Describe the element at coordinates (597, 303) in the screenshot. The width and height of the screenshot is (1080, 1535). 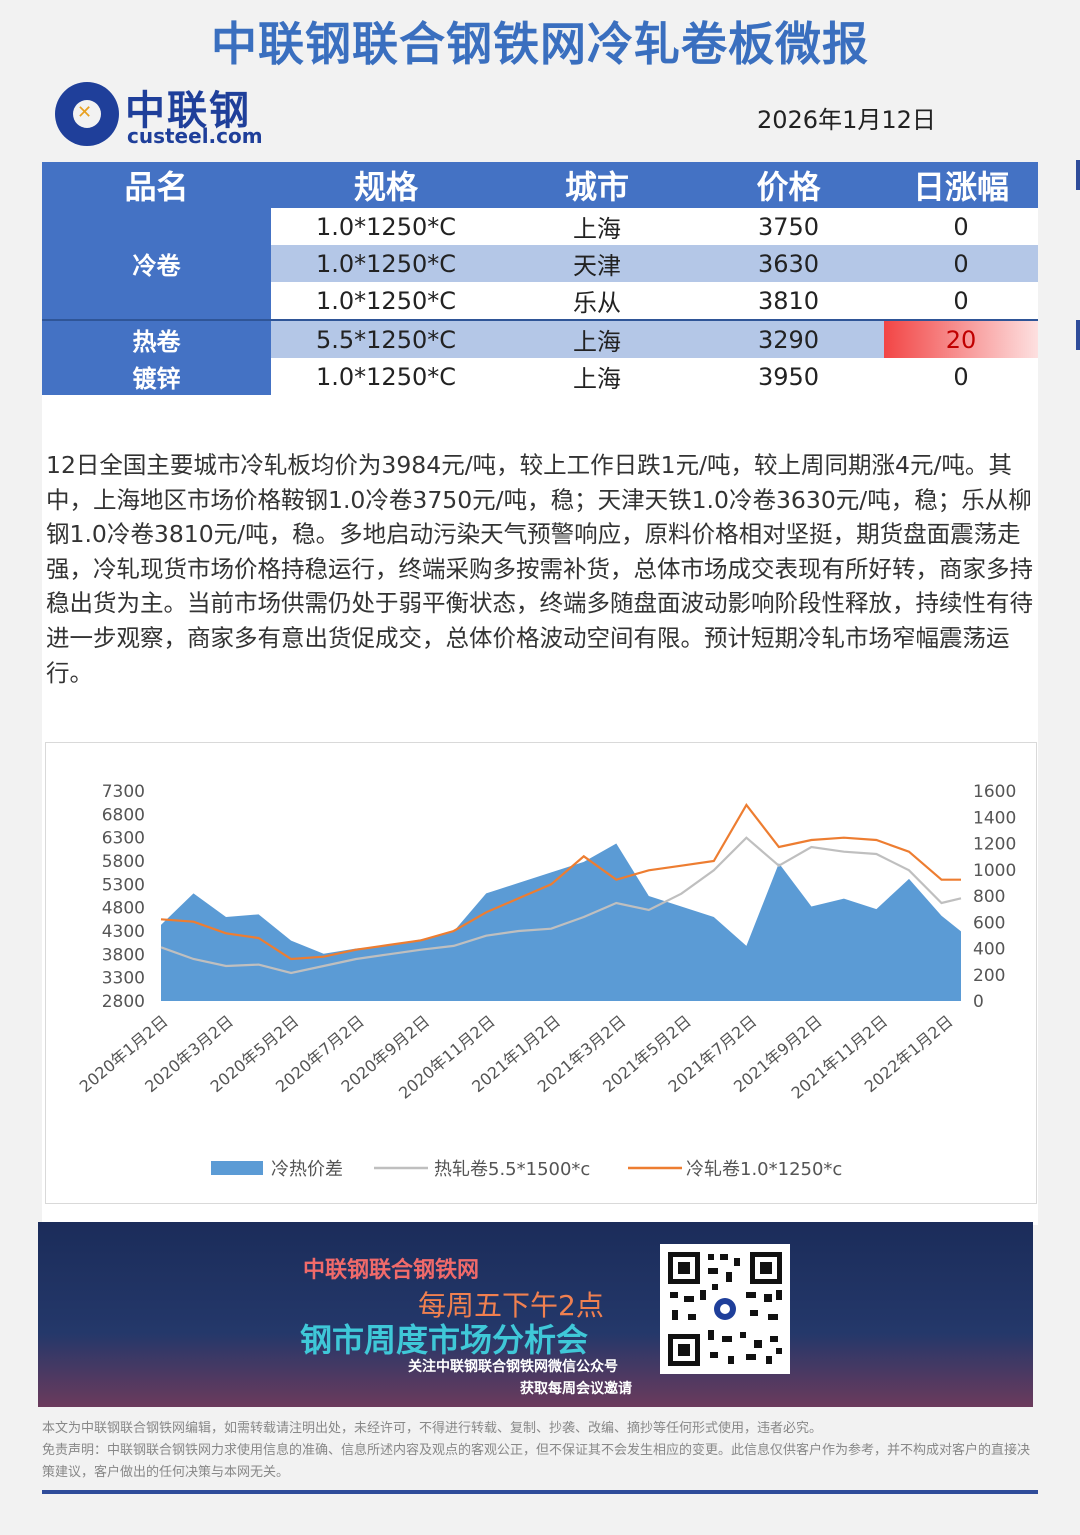
I see `city-cell: 乐从` at that location.